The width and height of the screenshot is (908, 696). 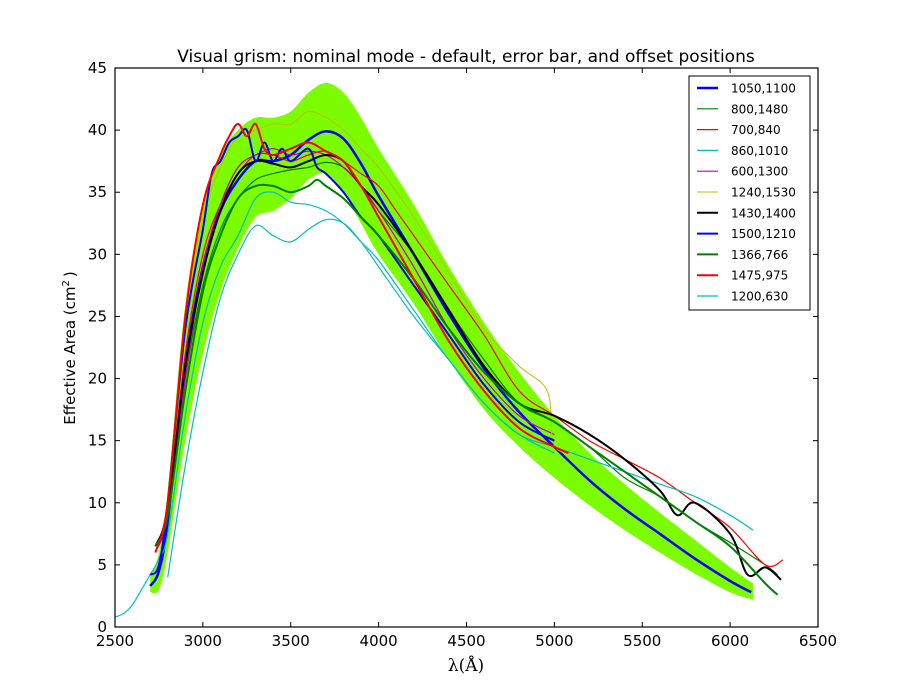 I want to click on y-axis-label-sup: 2, so click(x=66, y=283).